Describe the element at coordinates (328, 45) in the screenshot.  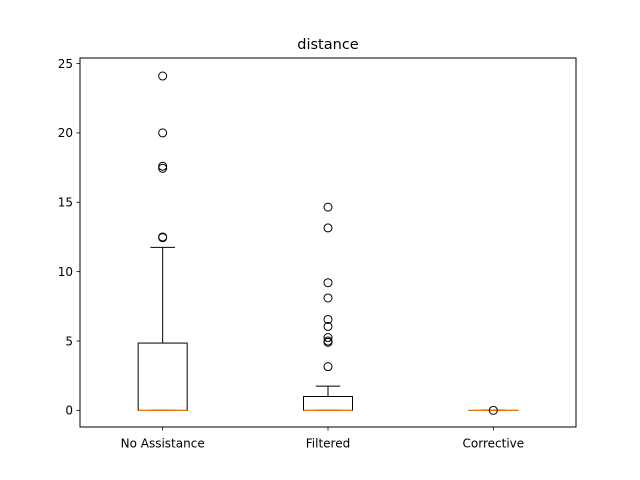
I see `chart-title: distance` at that location.